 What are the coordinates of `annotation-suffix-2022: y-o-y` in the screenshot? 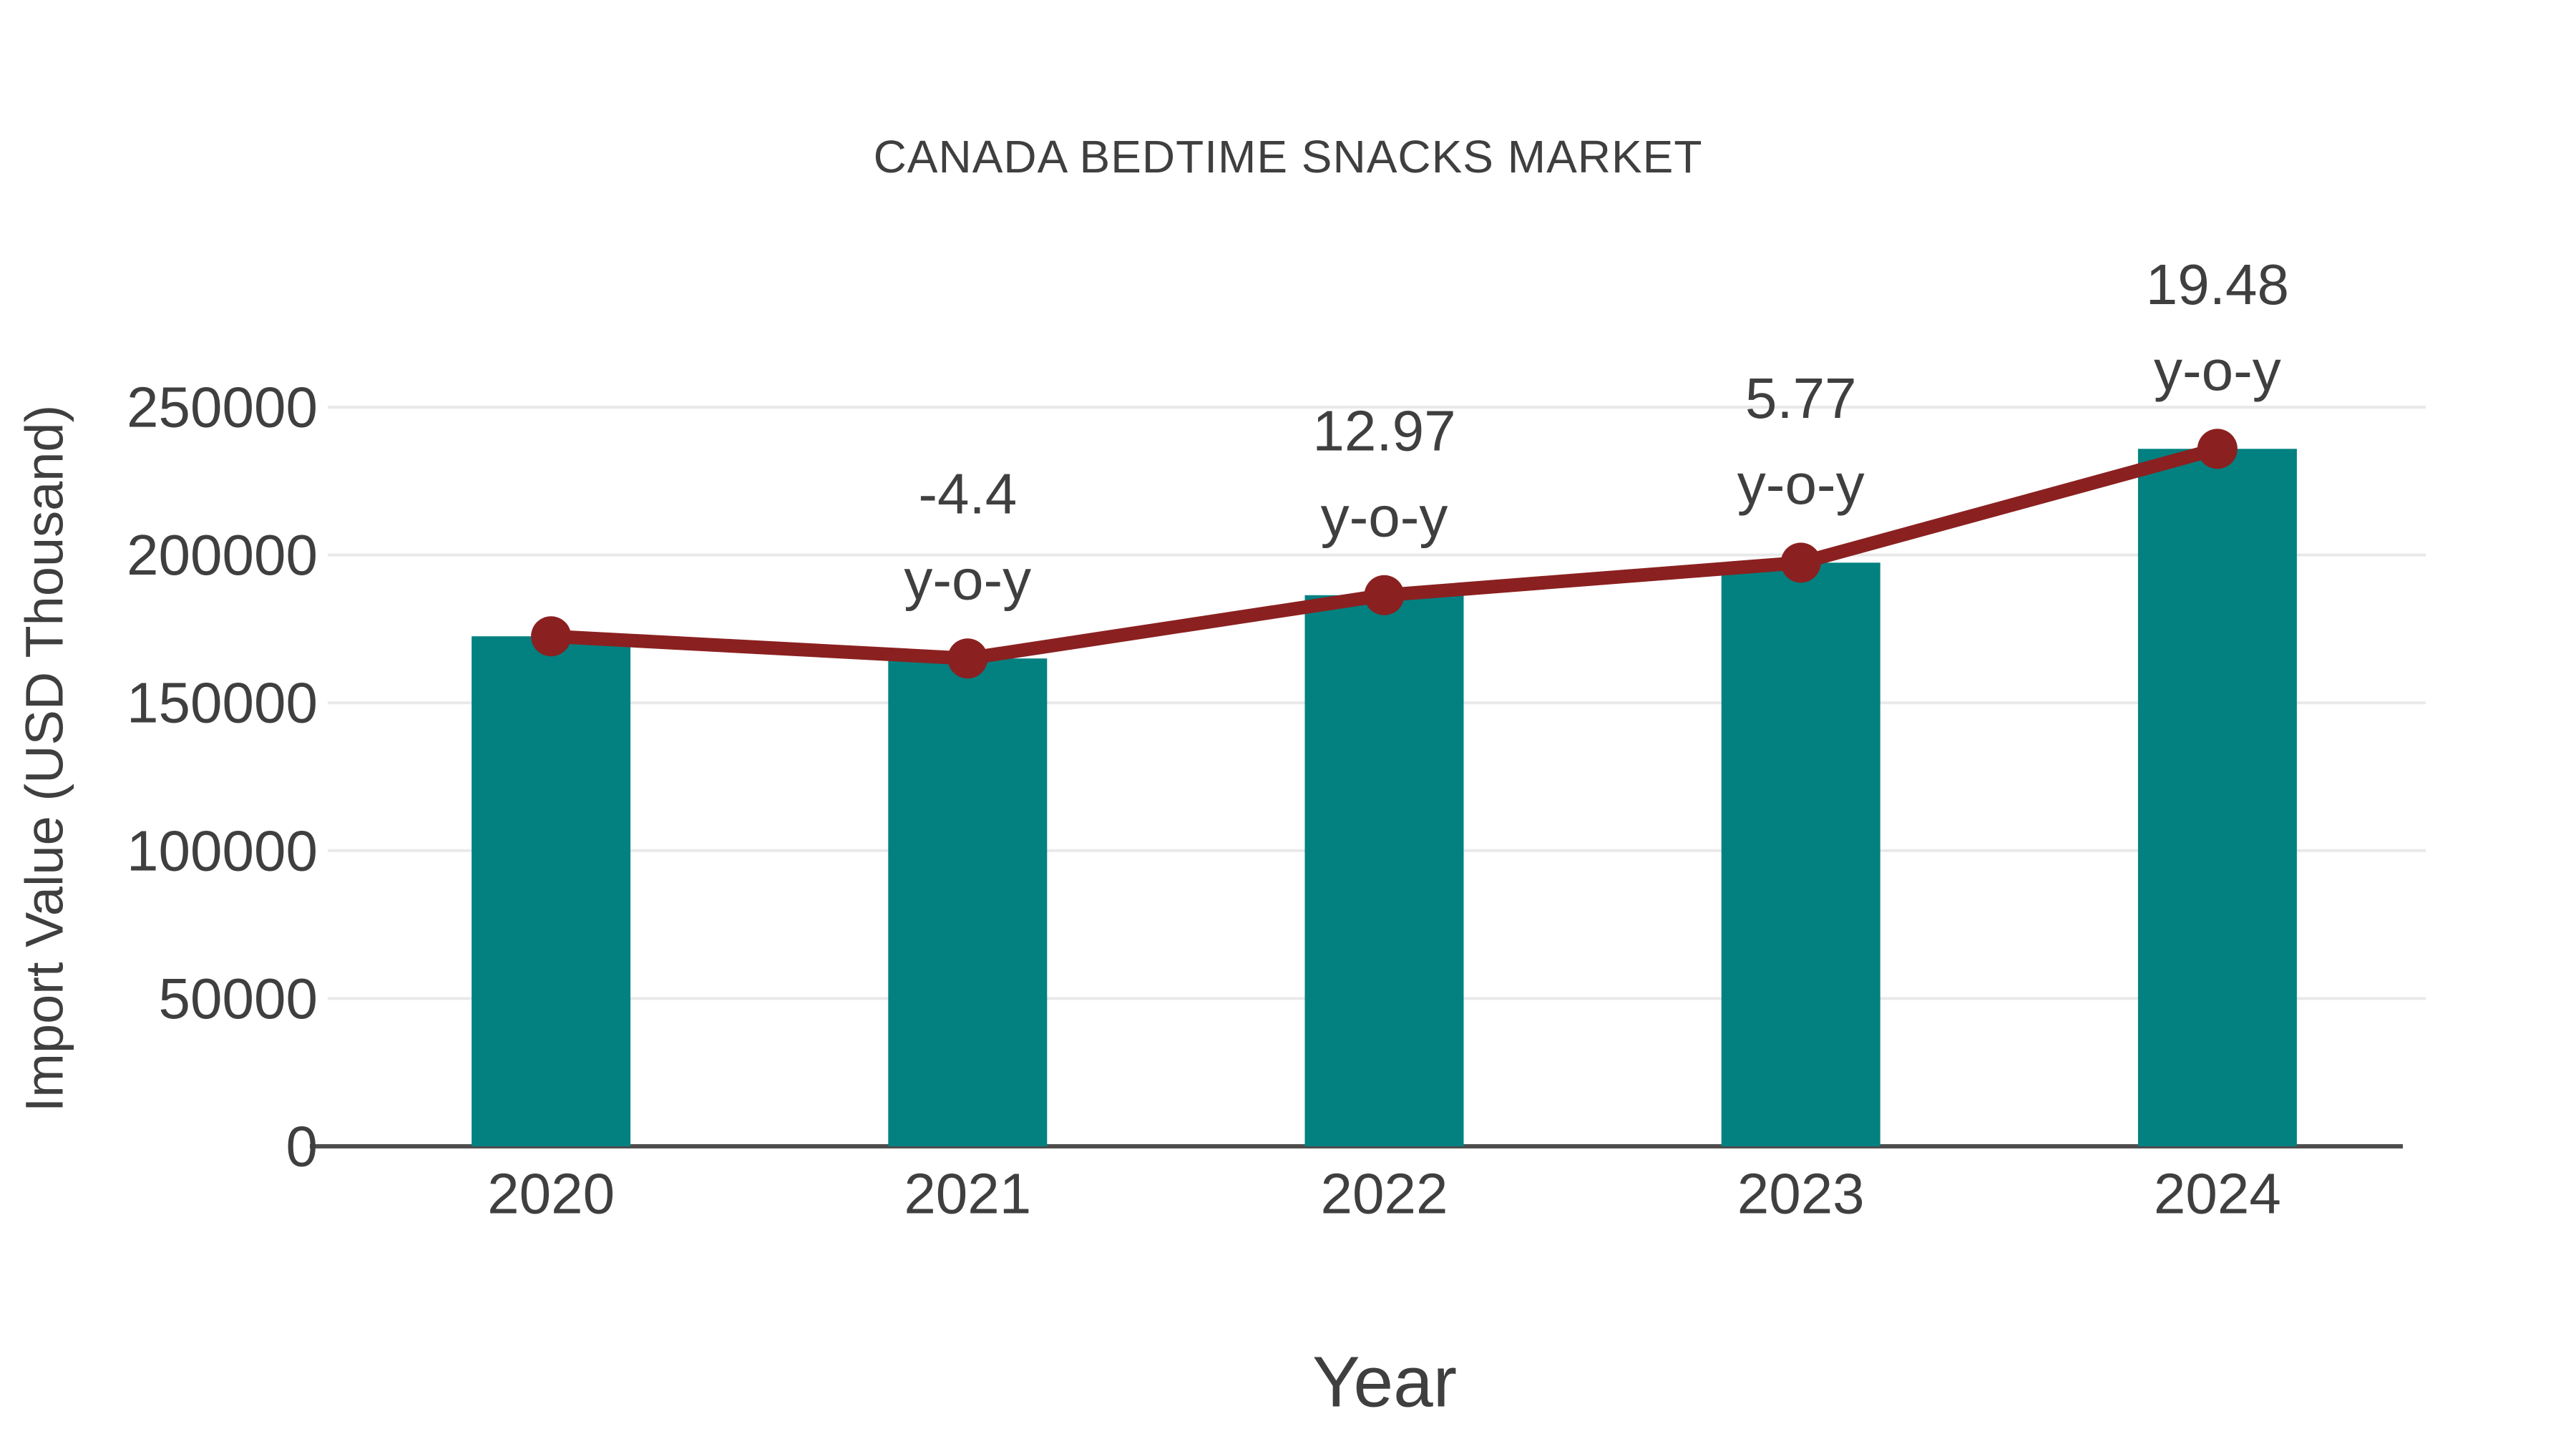 It's located at (1384, 516).